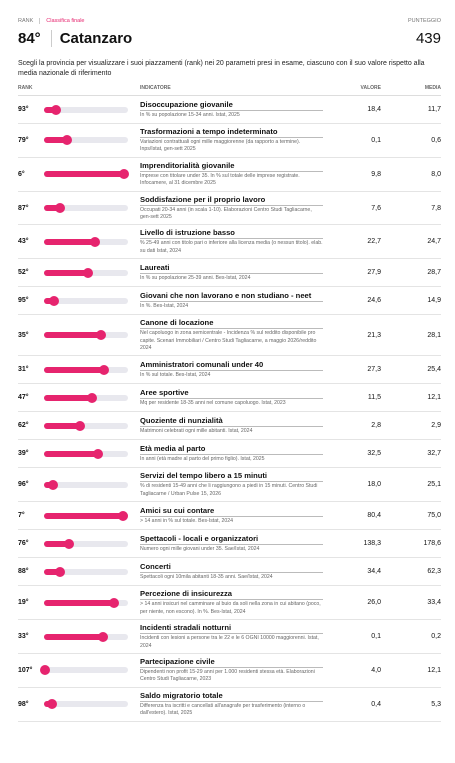 Image resolution: width=455 pixels, height=763 pixels. Describe the element at coordinates (23, 603) in the screenshot. I see `rank: 19°` at that location.